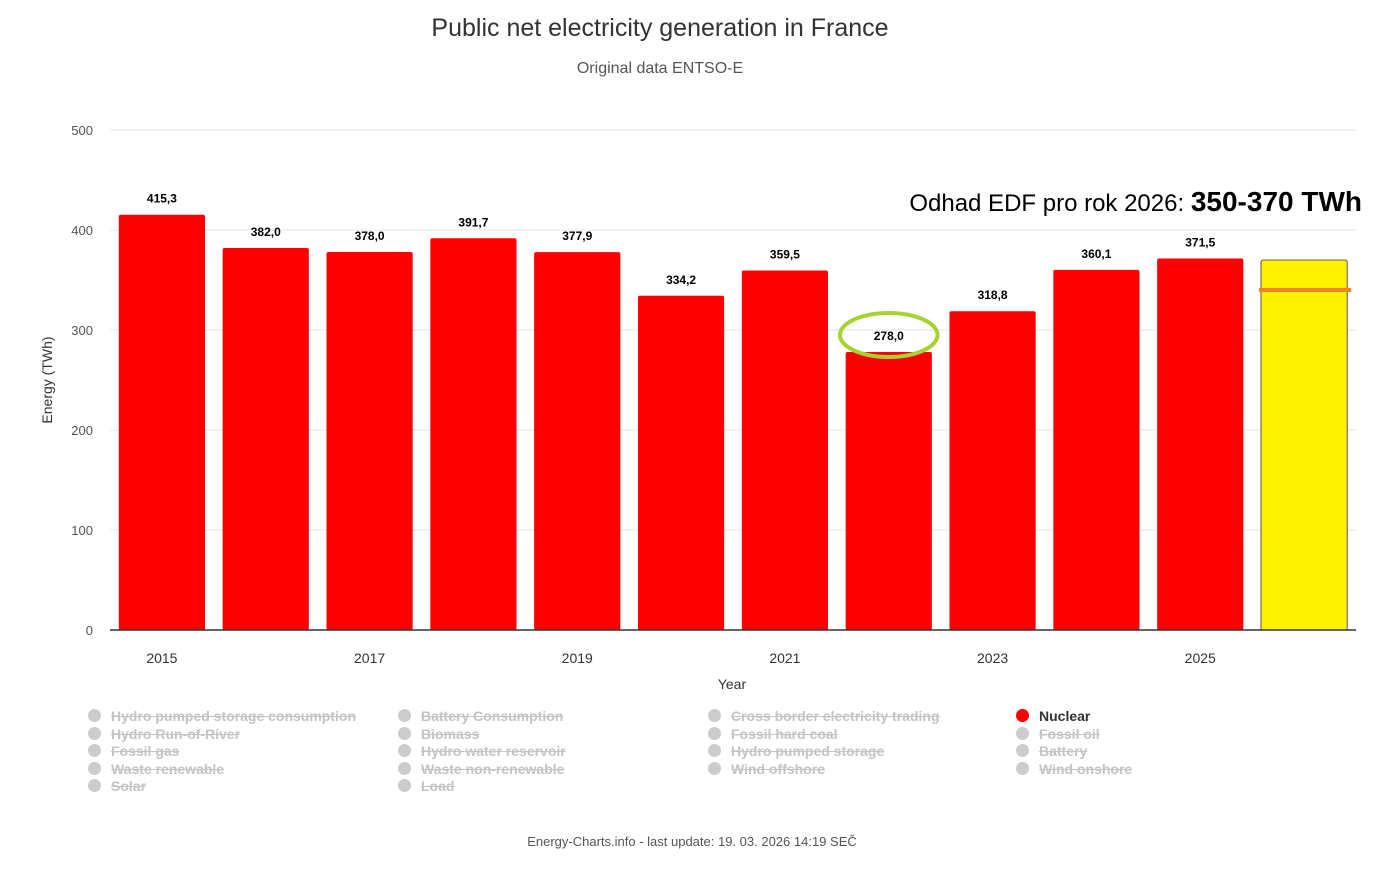 The image size is (1386, 869). I want to click on legend-item-label: Wind offshore, so click(778, 768).